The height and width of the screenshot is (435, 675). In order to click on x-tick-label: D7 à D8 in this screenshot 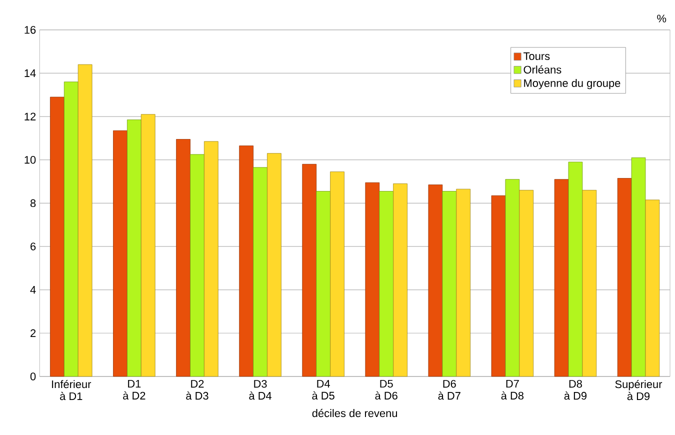, I will do `click(512, 390)`.